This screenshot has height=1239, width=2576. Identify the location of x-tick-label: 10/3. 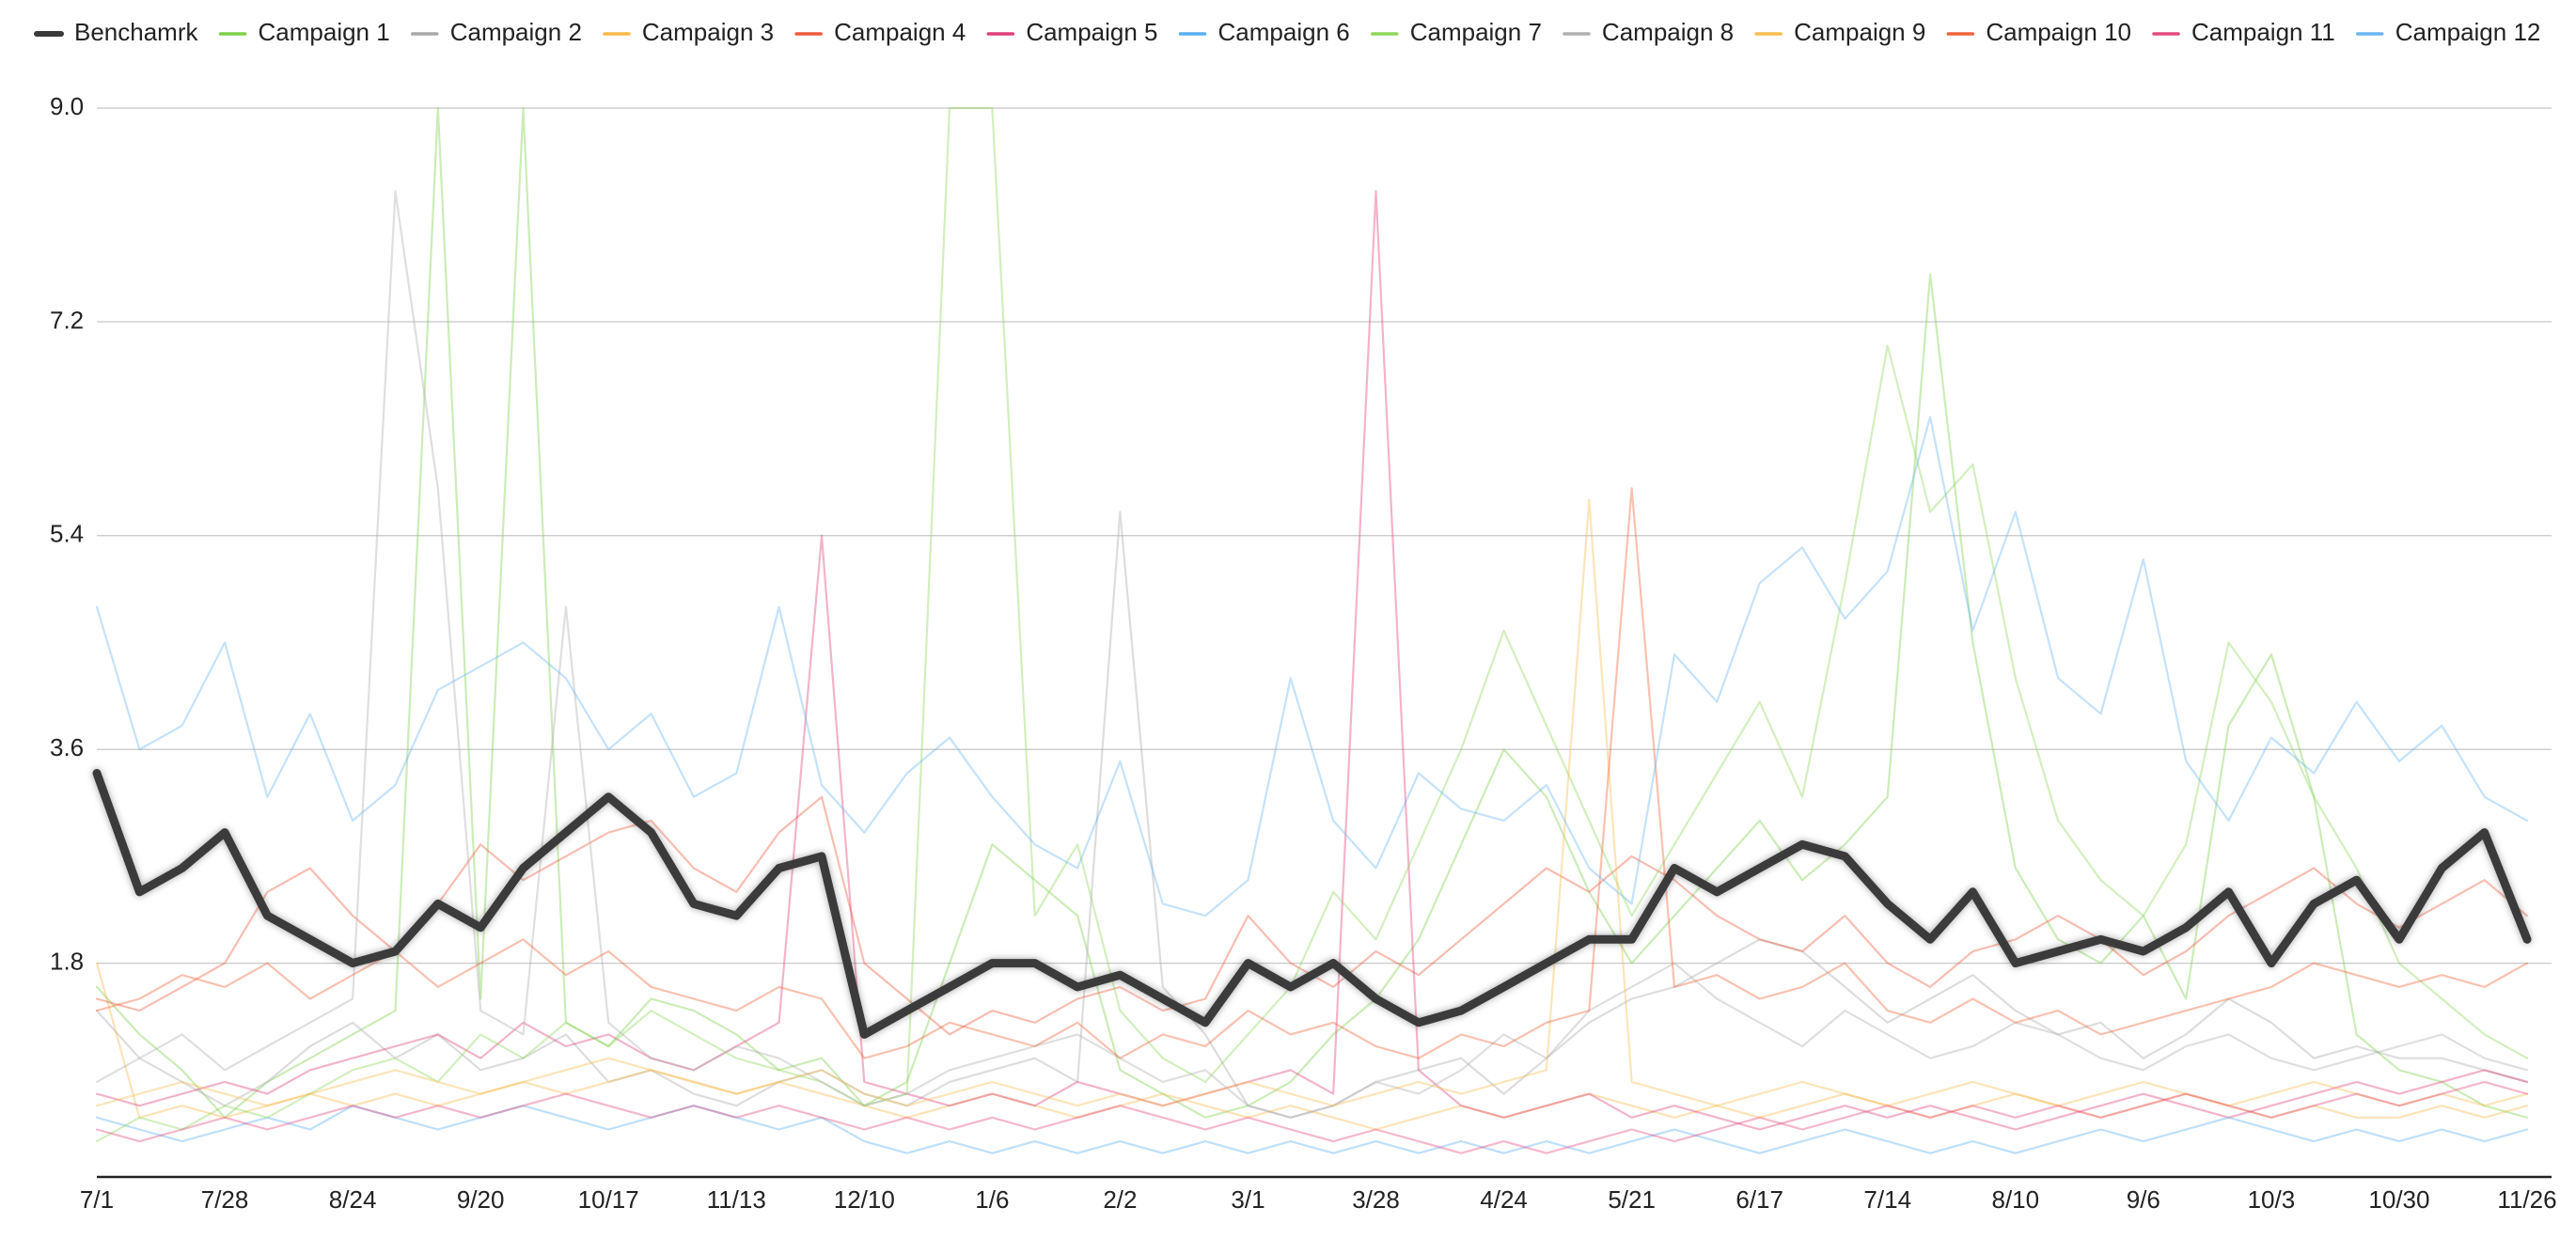
(2272, 1199).